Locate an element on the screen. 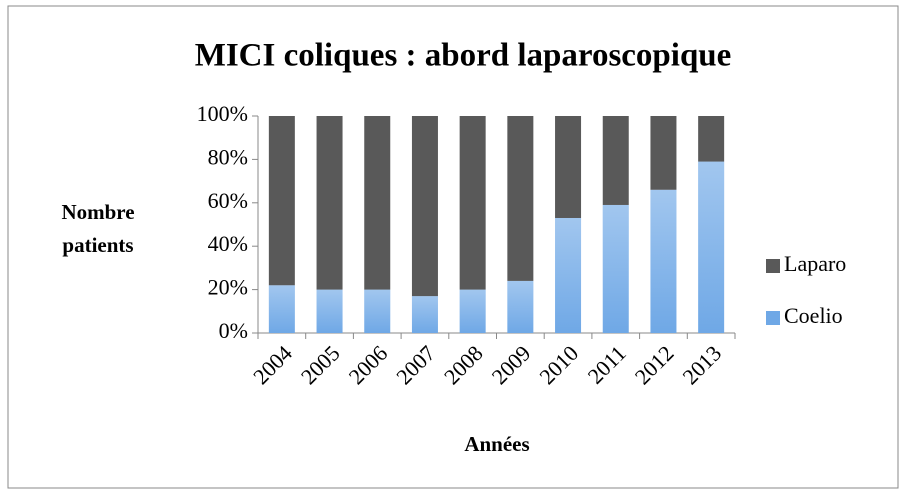 The height and width of the screenshot is (493, 907). y-tick-label: 40% is located at coordinates (228, 243).